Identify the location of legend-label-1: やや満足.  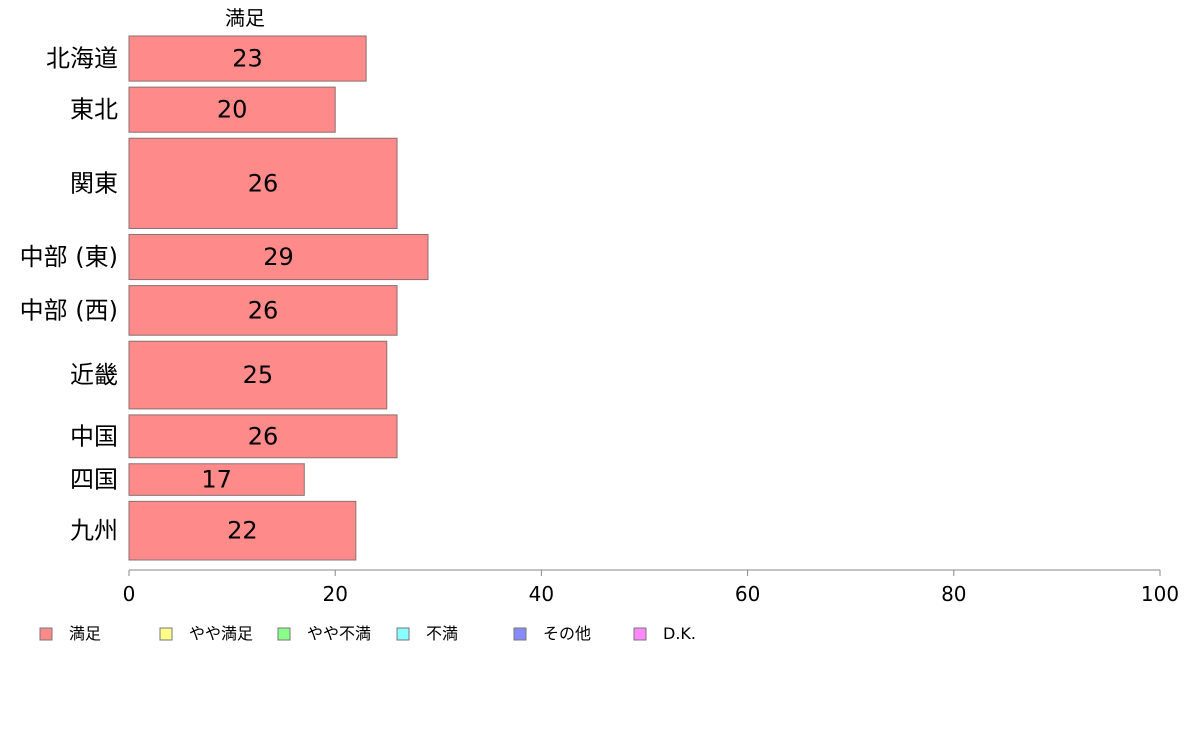
(221, 633).